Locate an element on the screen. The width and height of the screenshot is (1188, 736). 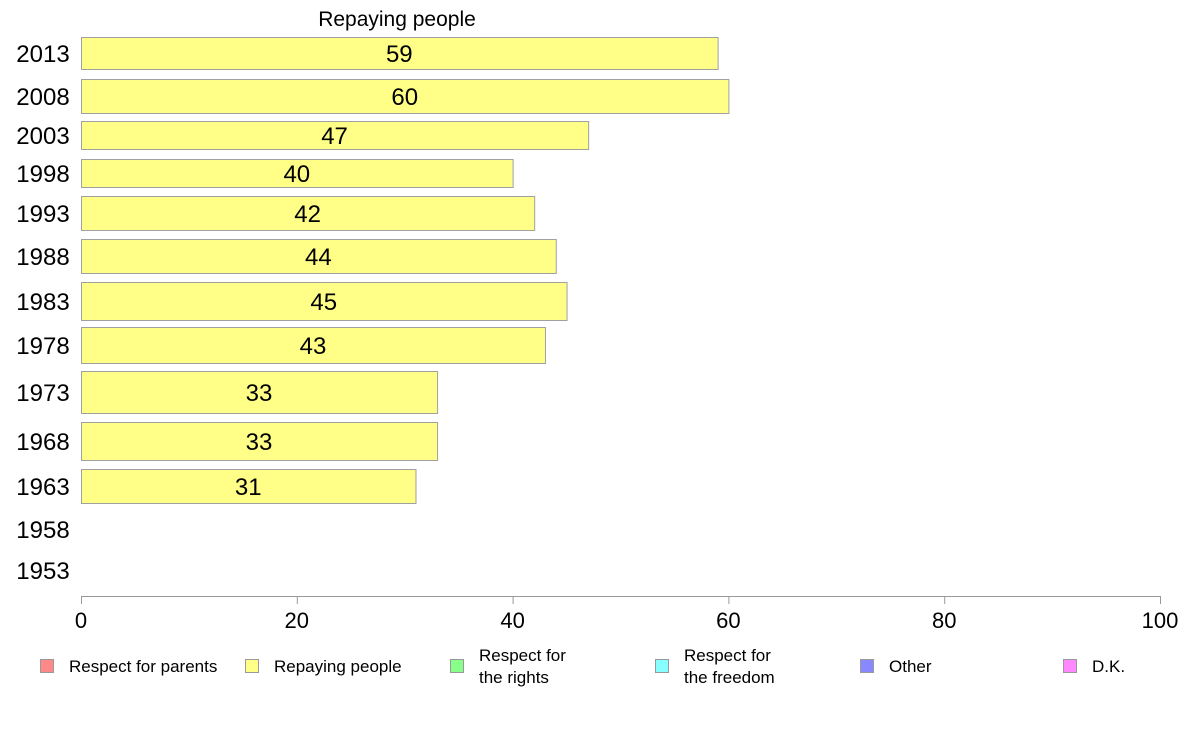
x-axis: 0 20 40 60 80 100 is located at coordinates (626, 614).